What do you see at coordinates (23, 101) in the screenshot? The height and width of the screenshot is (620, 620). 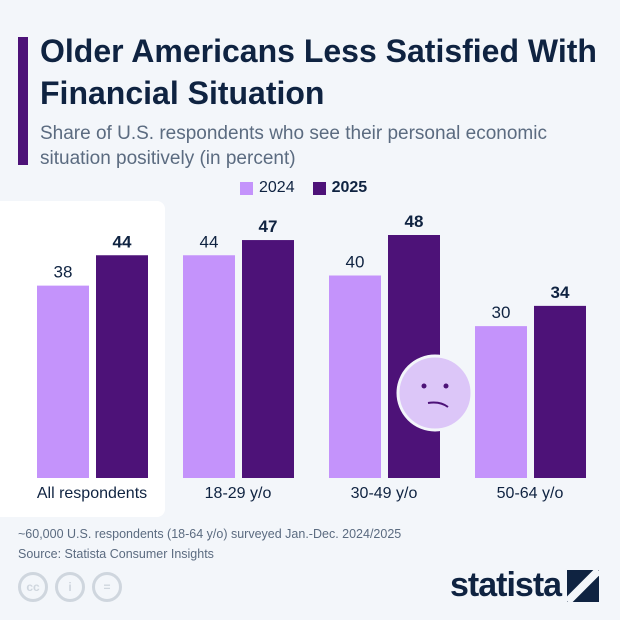 I see `title-accent-bar` at bounding box center [23, 101].